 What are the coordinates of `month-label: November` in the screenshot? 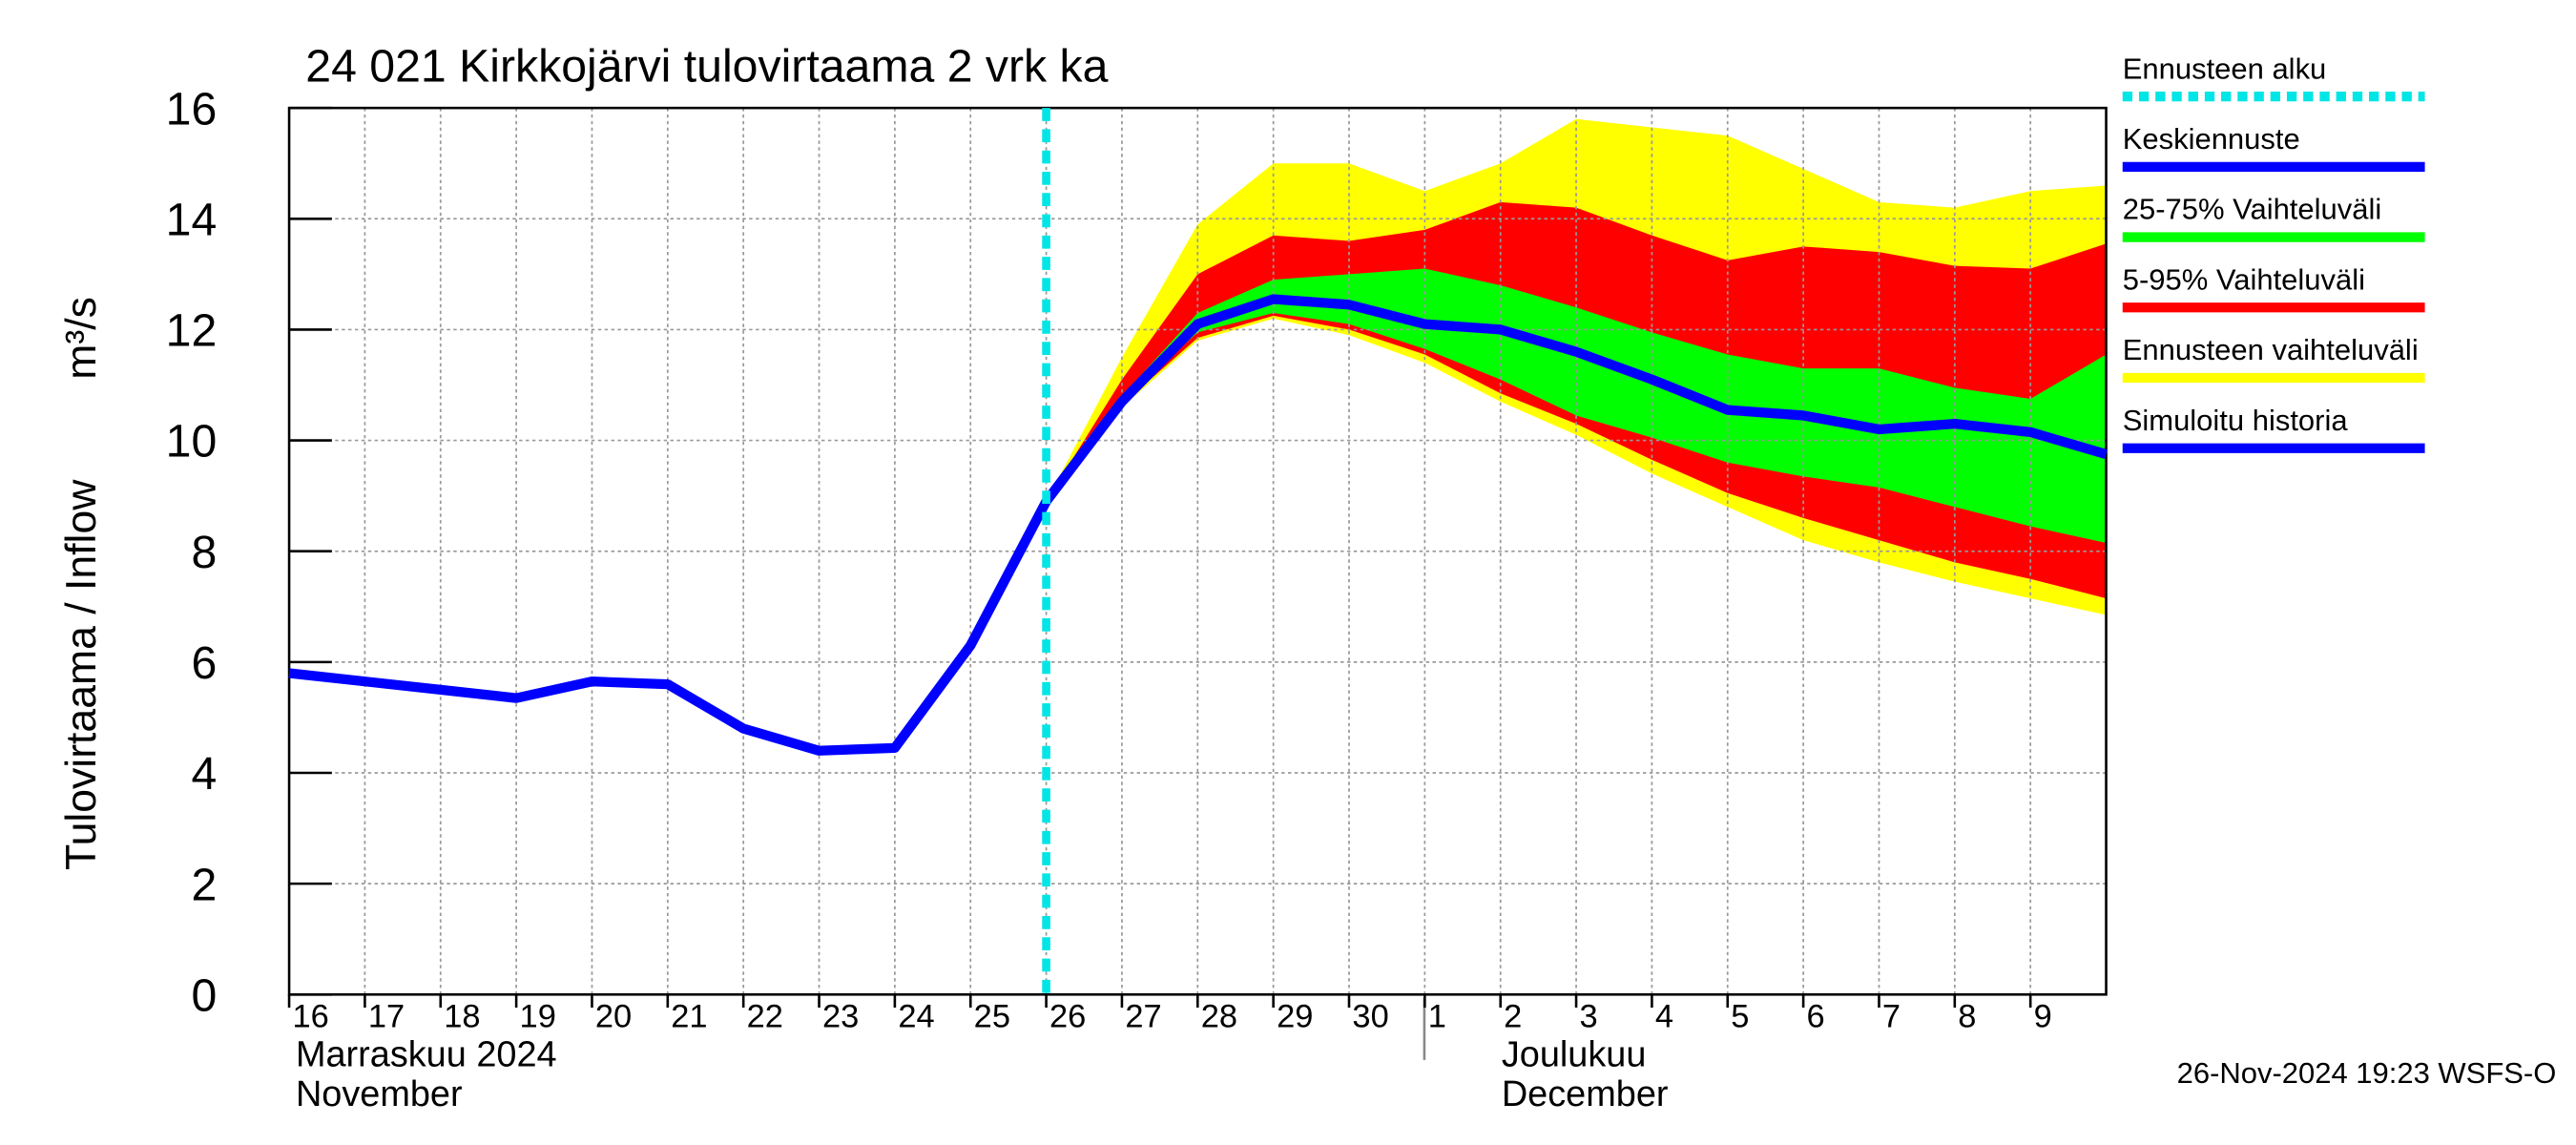 It's located at (379, 1094).